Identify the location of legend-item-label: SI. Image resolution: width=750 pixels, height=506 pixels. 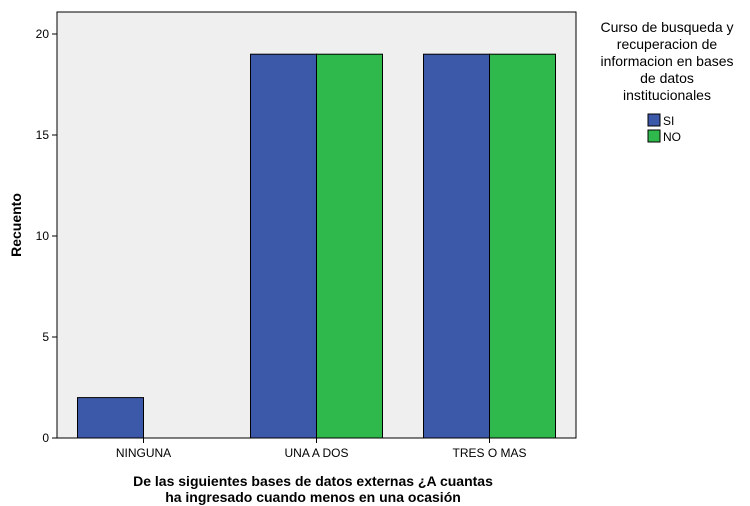
(668, 121).